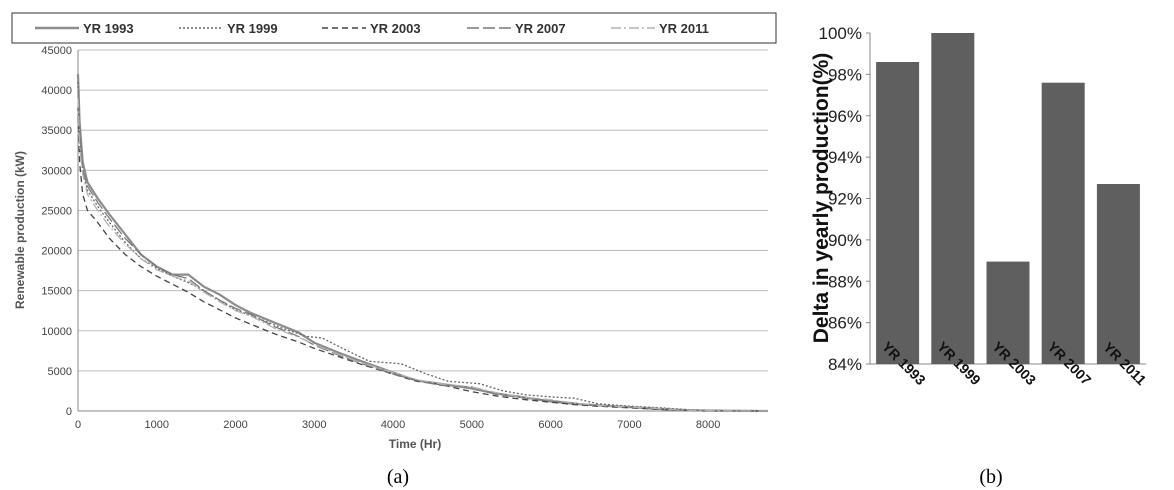 The height and width of the screenshot is (490, 1174). Describe the element at coordinates (845, 74) in the screenshot. I see `y-tick-label: 98%` at that location.